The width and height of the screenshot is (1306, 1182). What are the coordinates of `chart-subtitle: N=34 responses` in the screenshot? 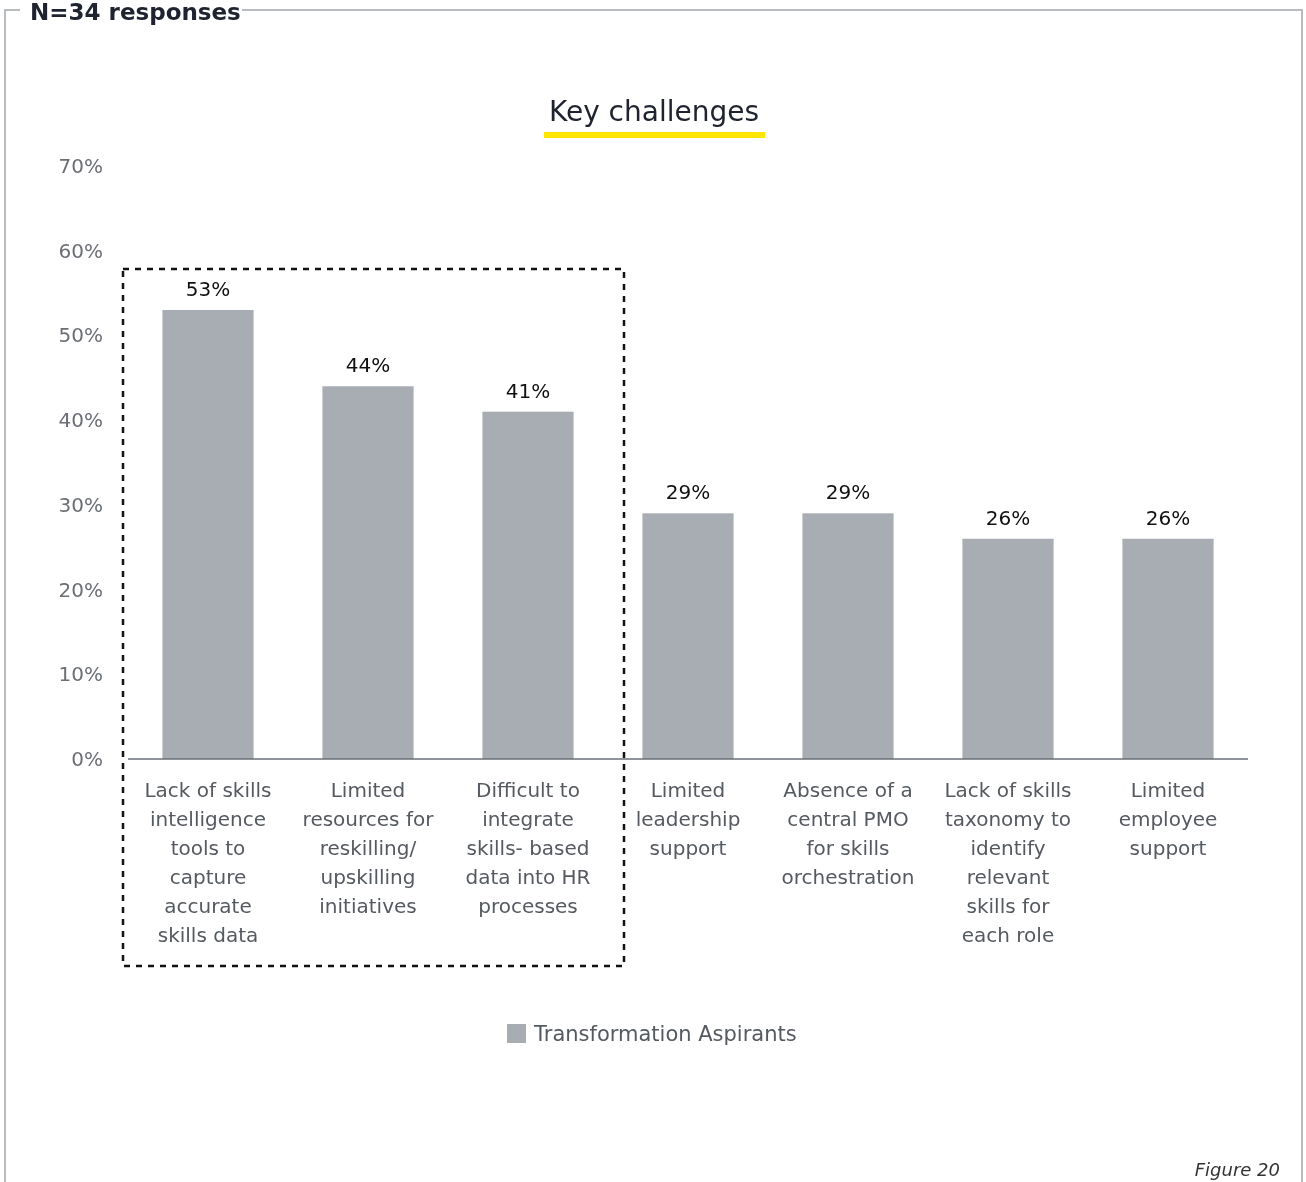 It's located at (135, 12).